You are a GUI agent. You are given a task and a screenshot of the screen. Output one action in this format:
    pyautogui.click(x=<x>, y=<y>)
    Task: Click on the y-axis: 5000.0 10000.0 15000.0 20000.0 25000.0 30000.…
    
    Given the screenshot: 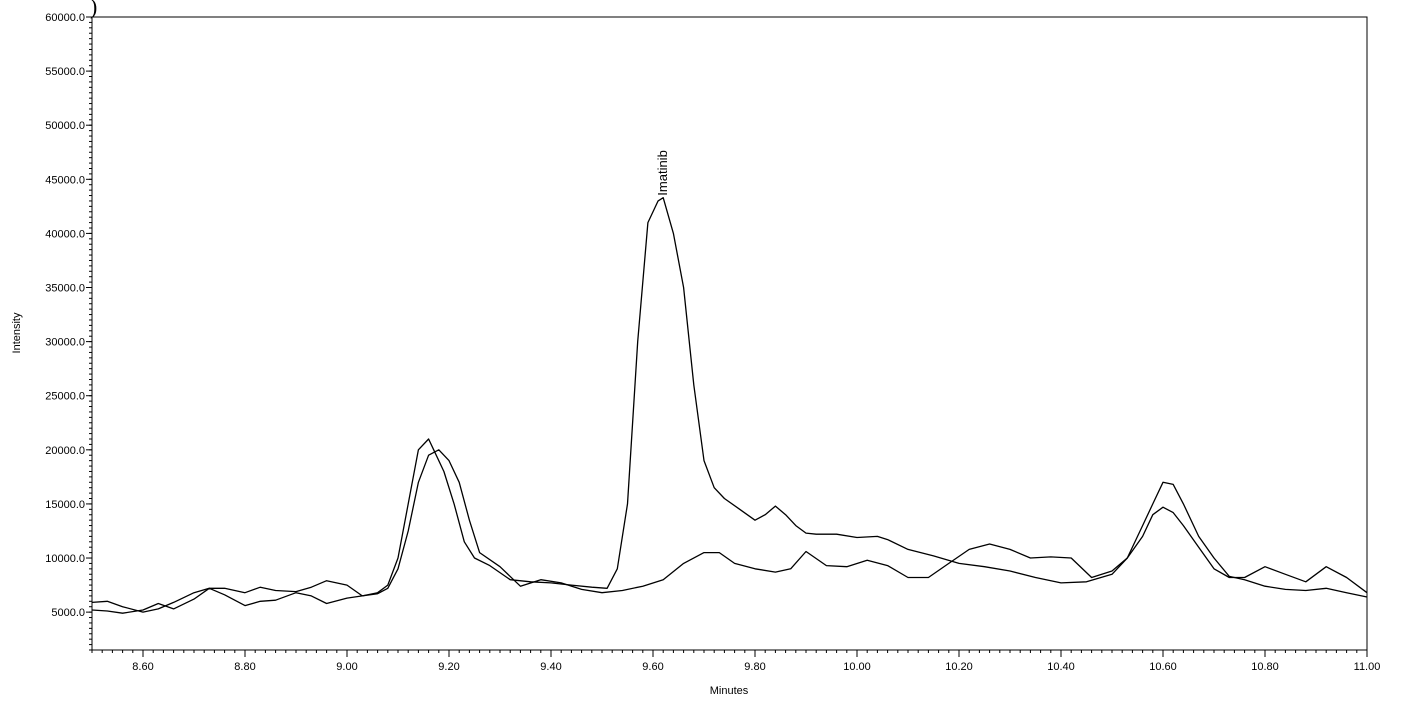 What is the action you would take?
    pyautogui.click(x=68, y=331)
    